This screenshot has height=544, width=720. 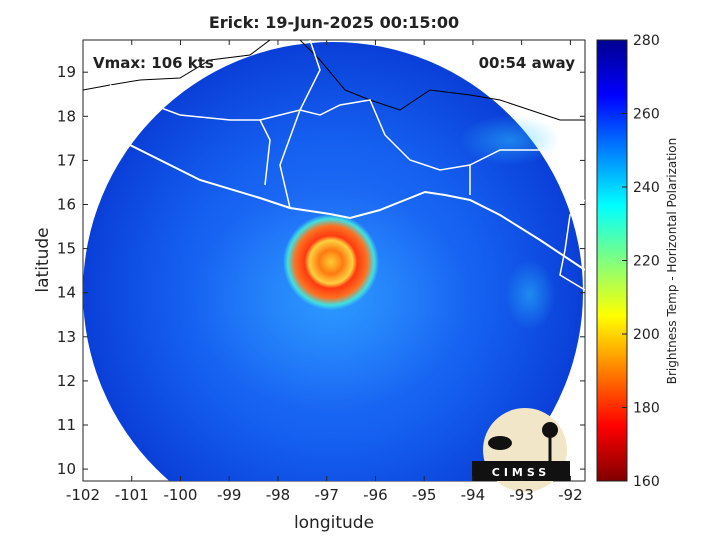 What do you see at coordinates (66, 72) in the screenshot?
I see `y-tick-label: 19` at bounding box center [66, 72].